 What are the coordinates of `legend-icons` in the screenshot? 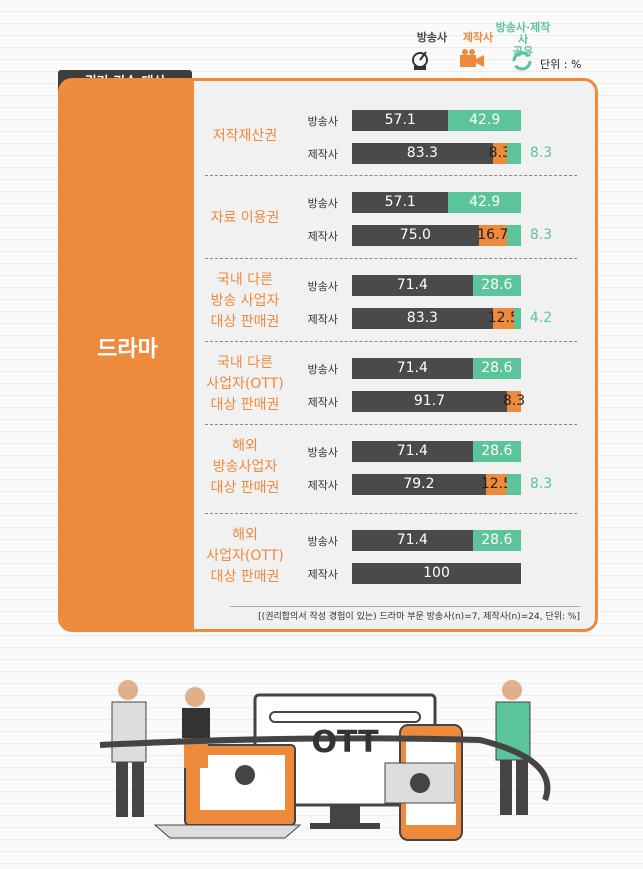 It's located at (472, 60).